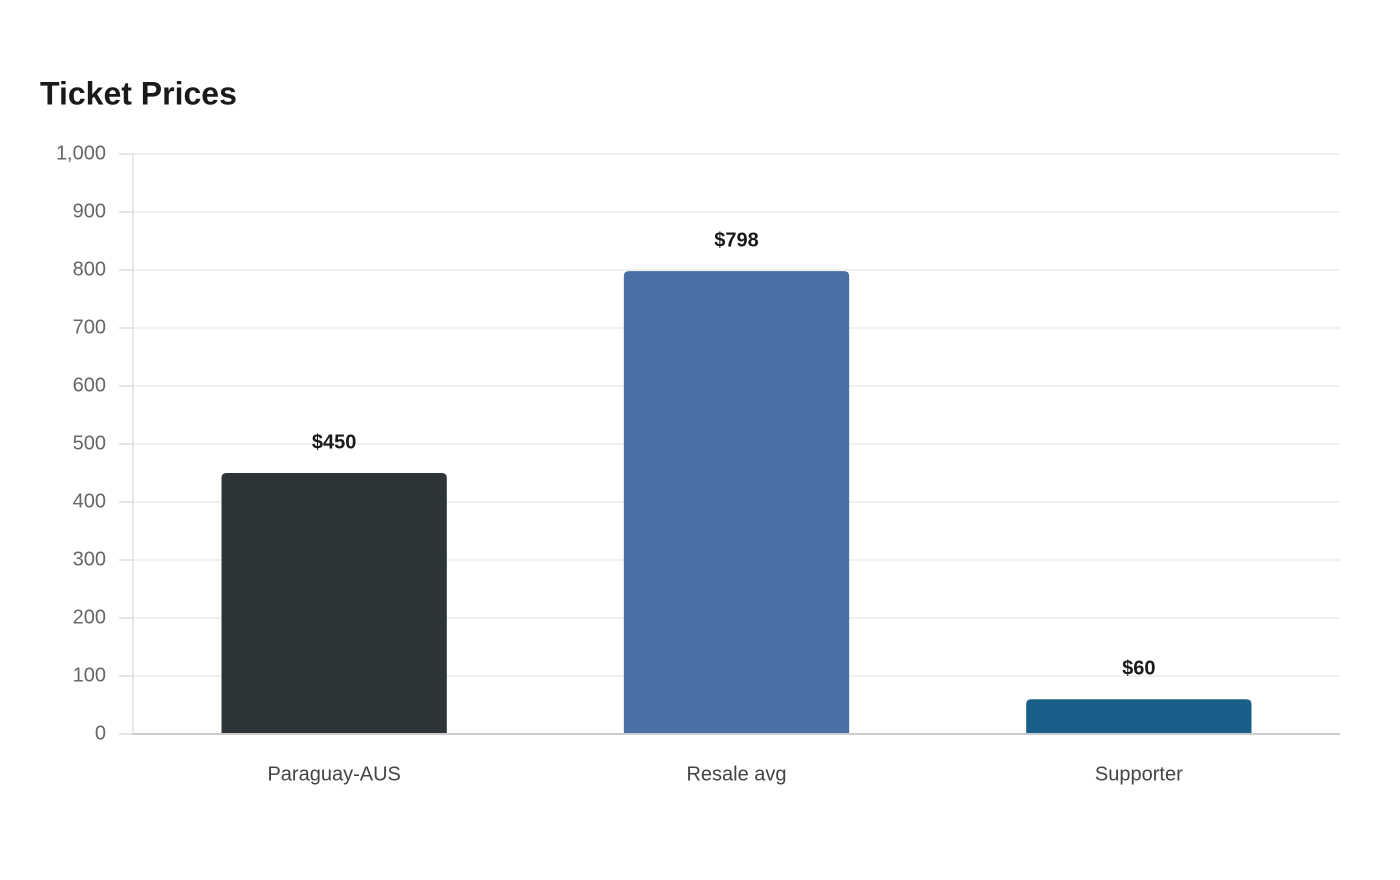 This screenshot has height=880, width=1400. What do you see at coordinates (333, 774) in the screenshot?
I see `x-tick-label: Paraguay-AUS` at bounding box center [333, 774].